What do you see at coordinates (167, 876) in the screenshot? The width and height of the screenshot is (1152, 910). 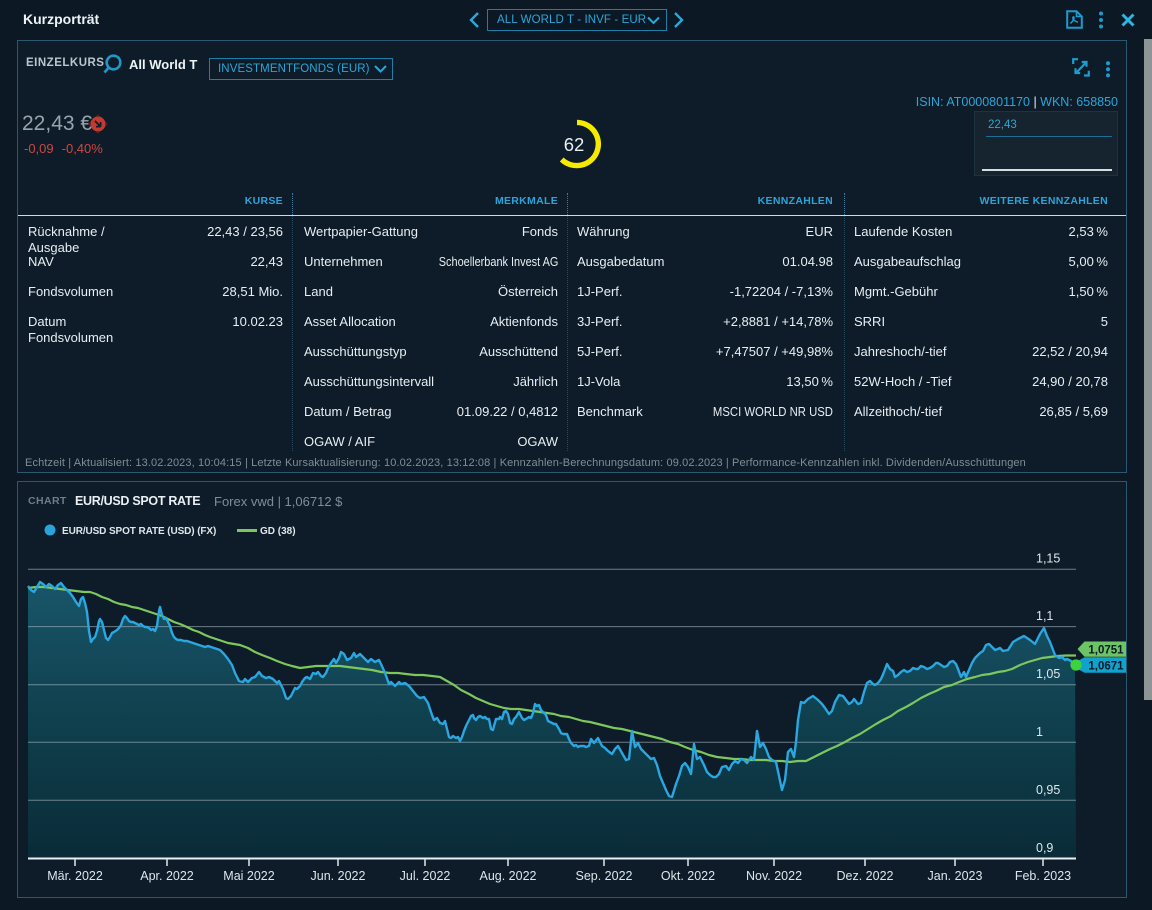 I see `svg-text: Apr. 2022` at bounding box center [167, 876].